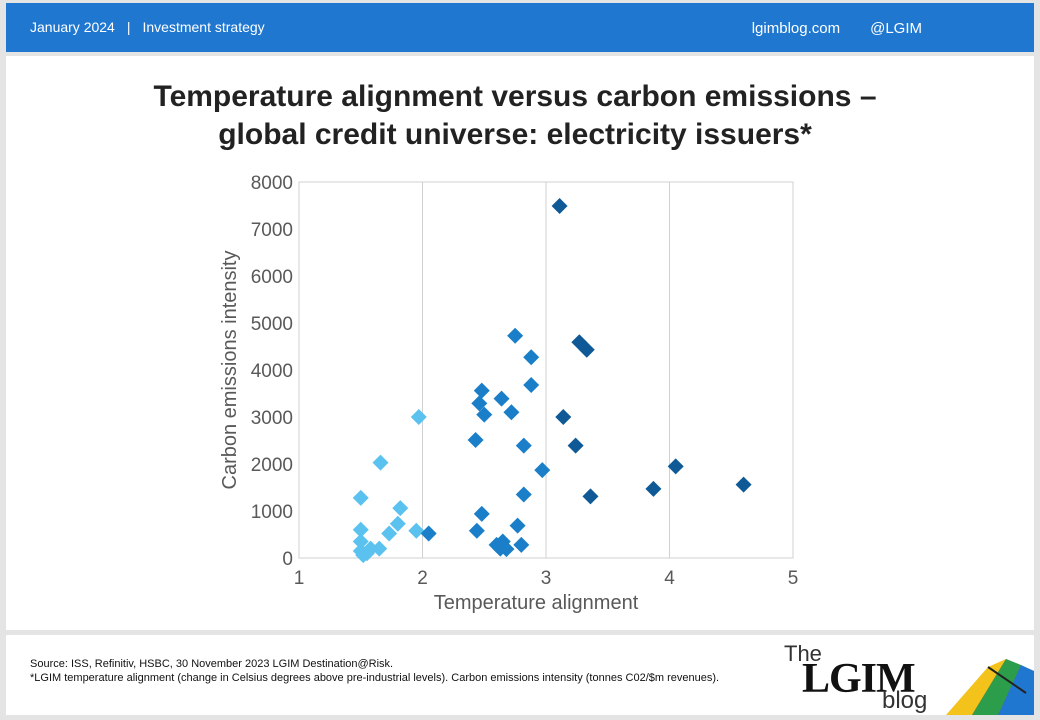 The image size is (1040, 720). I want to click on logo-the: The, so click(803, 653).